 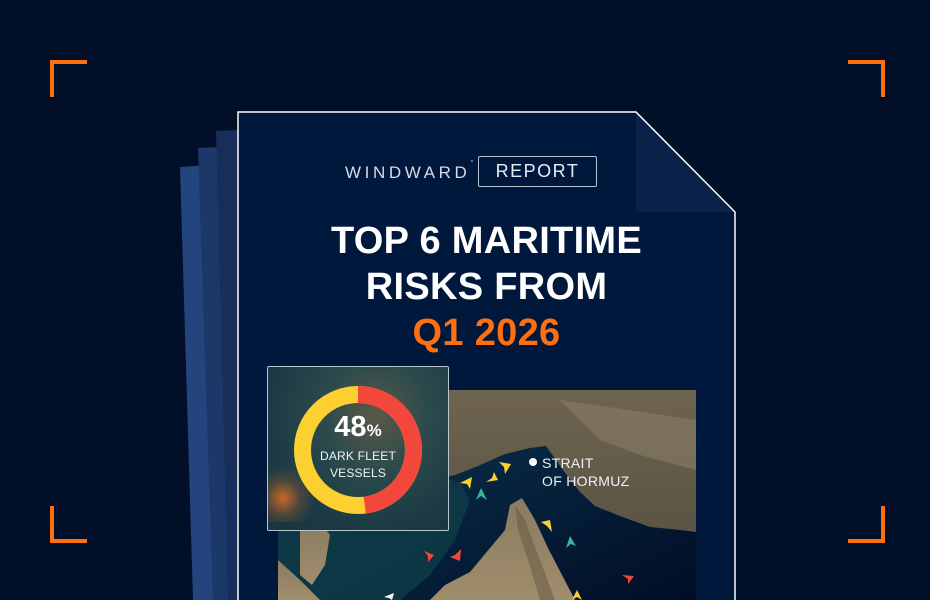 I want to click on dark-fleet-stat-card: 48% DARK FLEET VESSELS, so click(x=358, y=448).